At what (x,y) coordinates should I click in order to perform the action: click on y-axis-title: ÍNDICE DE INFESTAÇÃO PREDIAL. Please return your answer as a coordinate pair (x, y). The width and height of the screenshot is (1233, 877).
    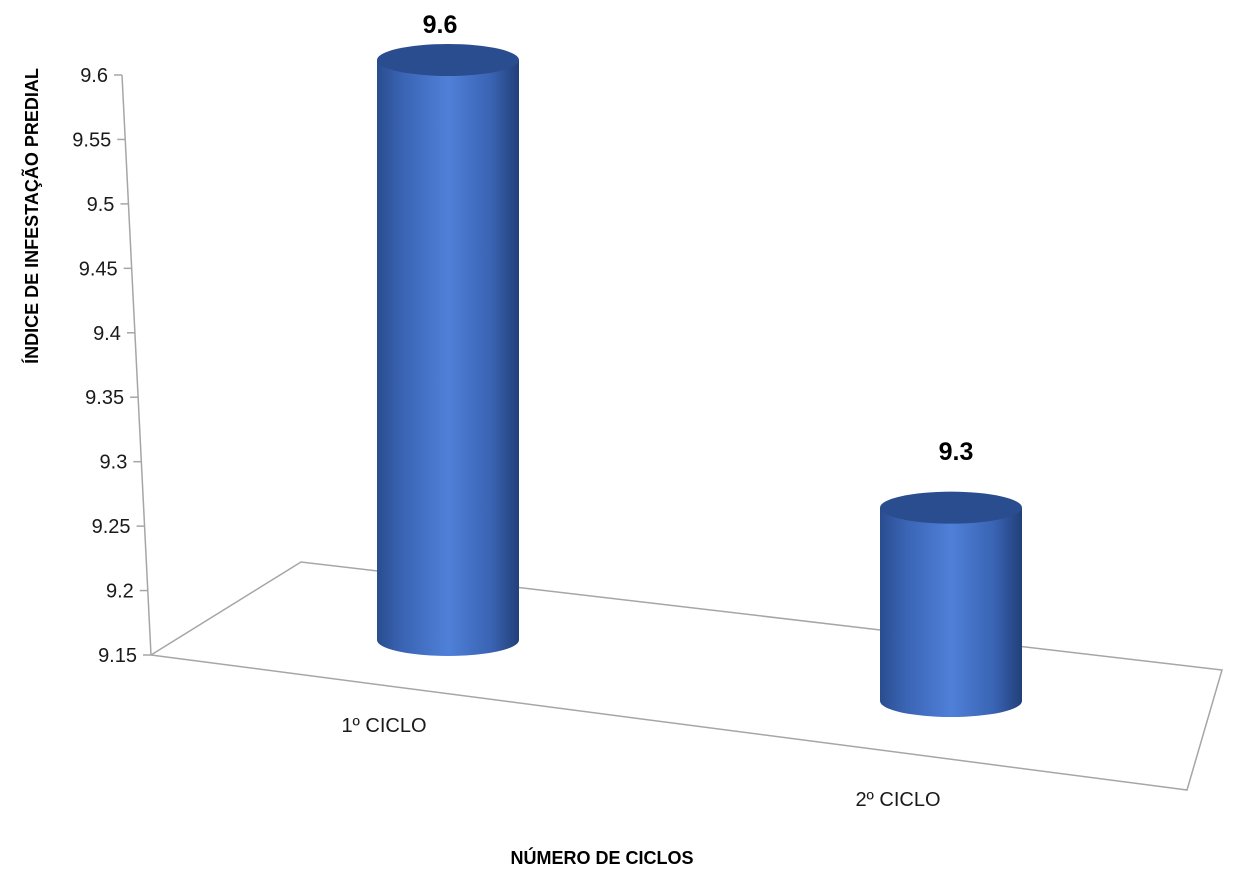
    Looking at the image, I should click on (31, 216).